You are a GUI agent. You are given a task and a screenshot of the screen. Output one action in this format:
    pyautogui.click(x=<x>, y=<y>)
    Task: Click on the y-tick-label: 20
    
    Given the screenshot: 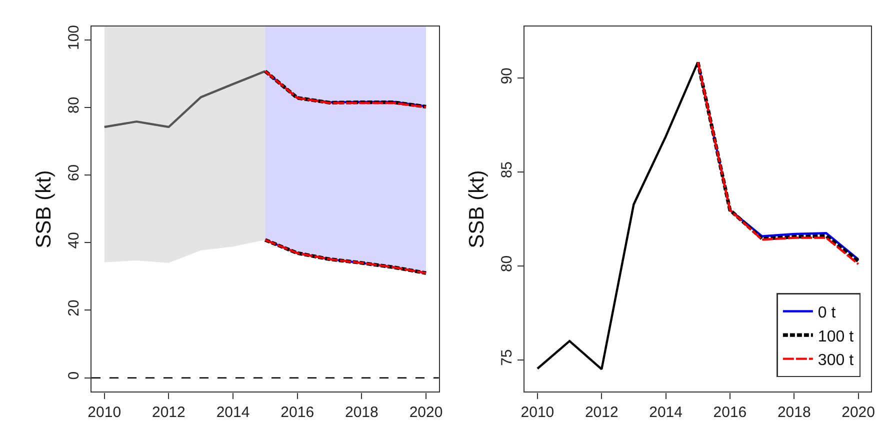 What is the action you would take?
    pyautogui.click(x=73, y=308)
    